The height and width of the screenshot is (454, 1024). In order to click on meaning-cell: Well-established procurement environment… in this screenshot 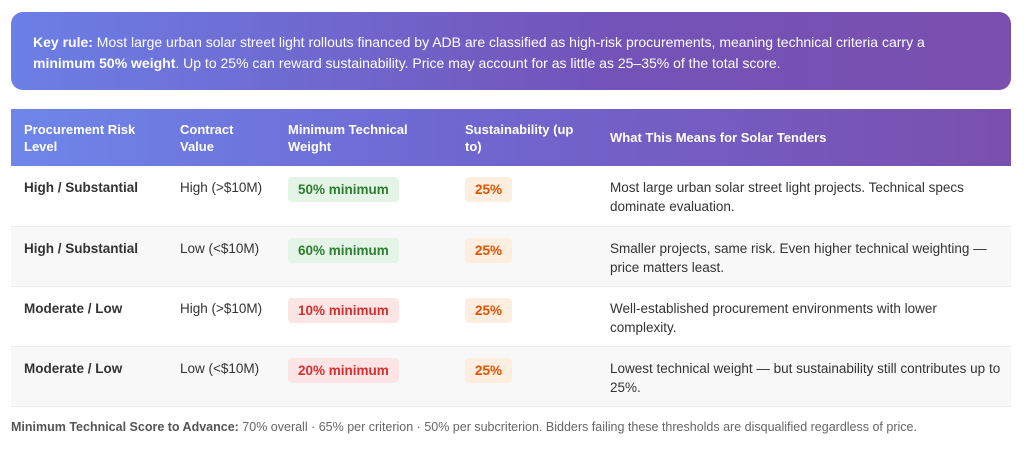, I will do `click(804, 316)`.